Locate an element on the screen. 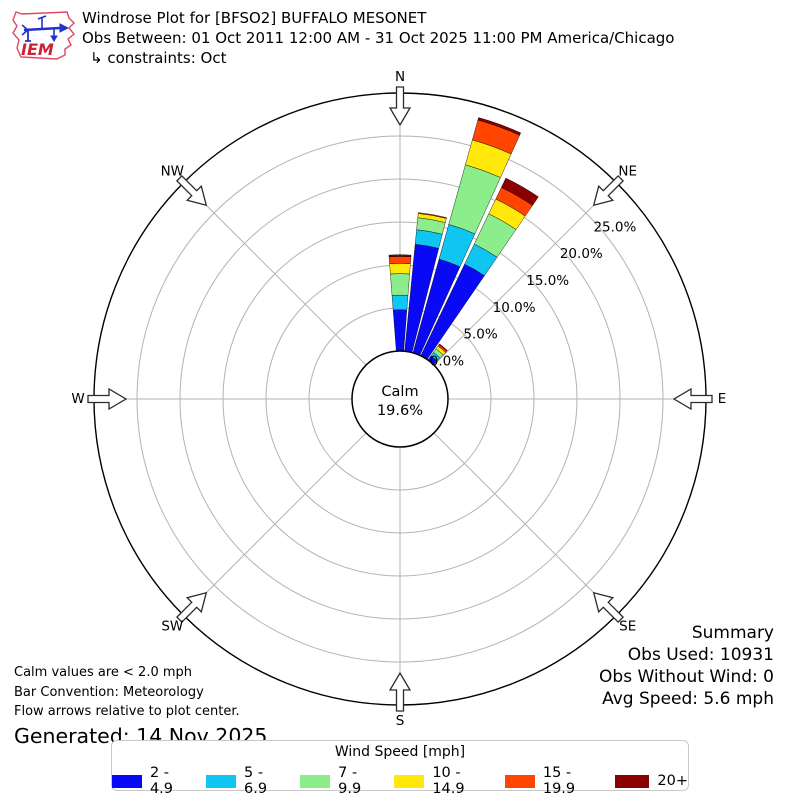  rlabel-5: 5.0% is located at coordinates (480, 335).